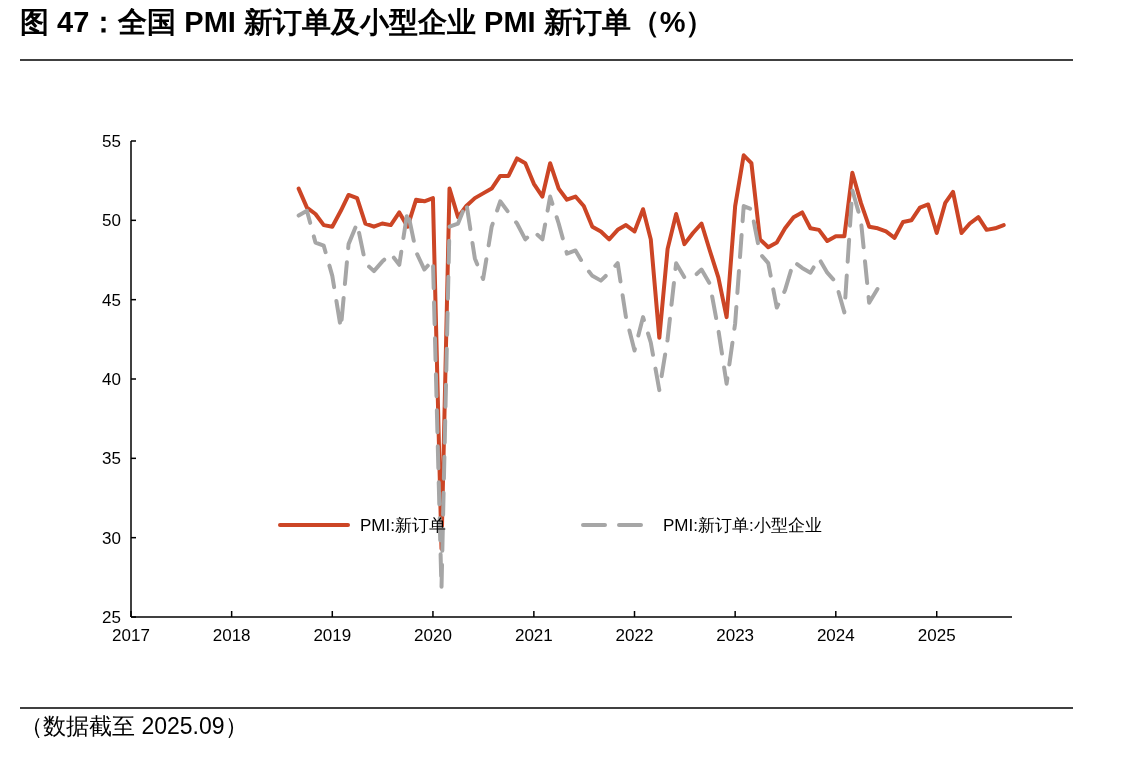  What do you see at coordinates (634, 635) in the screenshot?
I see `x-tick-label: 2022` at bounding box center [634, 635].